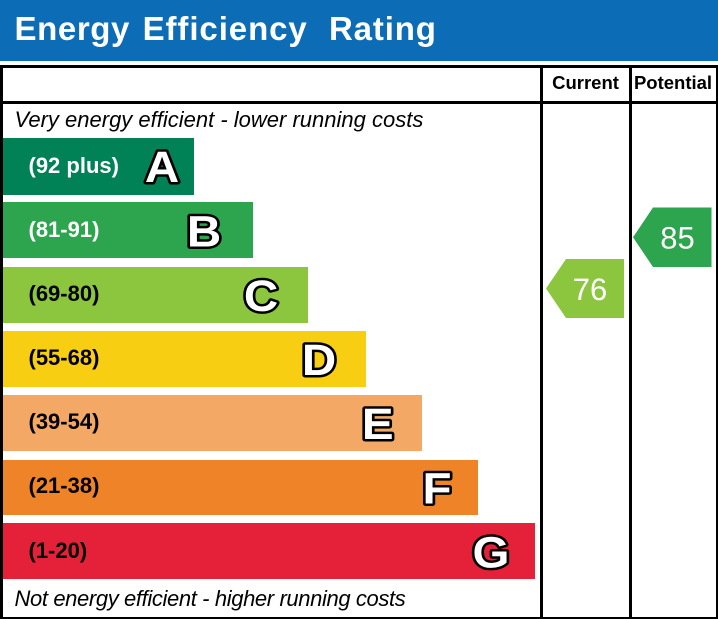 This screenshot has height=619, width=718. What do you see at coordinates (590, 289) in the screenshot?
I see `svg-text: 76` at bounding box center [590, 289].